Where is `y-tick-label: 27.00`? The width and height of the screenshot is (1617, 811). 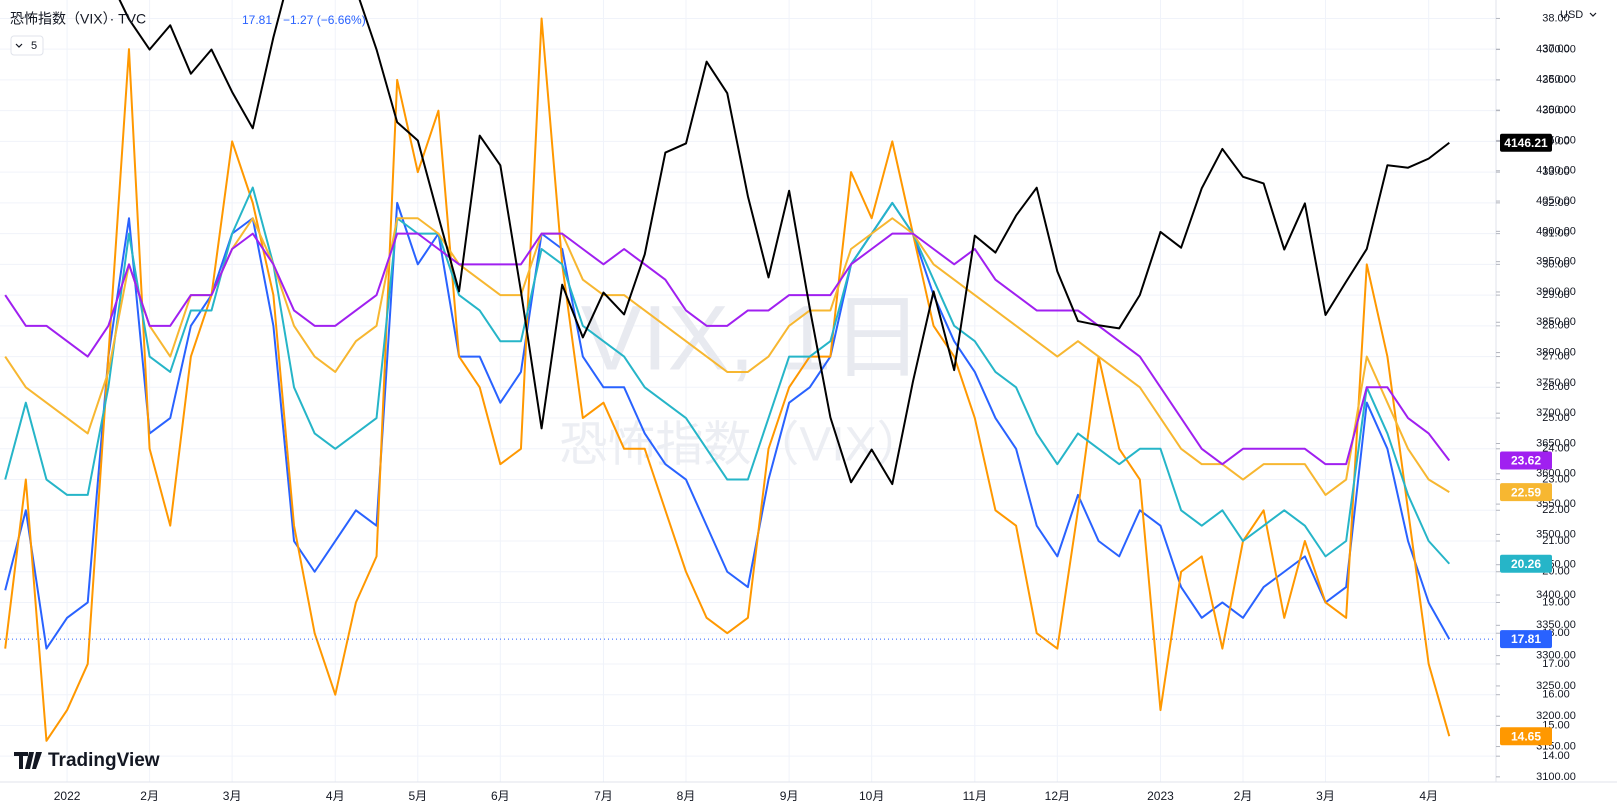
y-tick-label: 27.00 is located at coordinates (1556, 356).